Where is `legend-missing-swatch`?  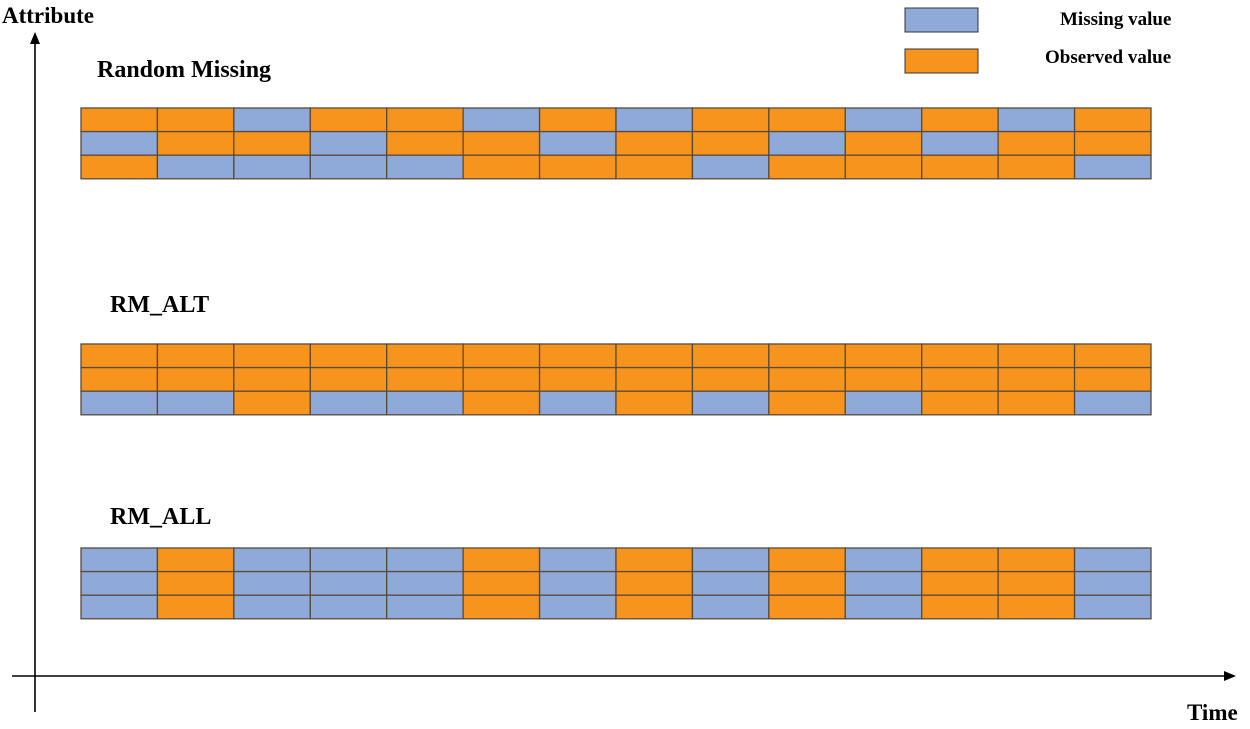
legend-missing-swatch is located at coordinates (941, 20).